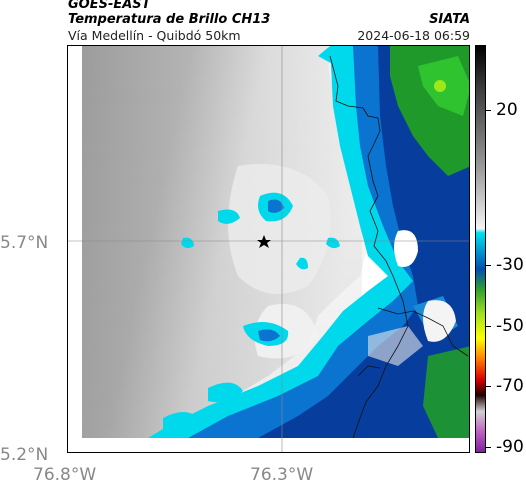  What do you see at coordinates (510, 447) in the screenshot?
I see `cbar-label-m90: -90` at bounding box center [510, 447].